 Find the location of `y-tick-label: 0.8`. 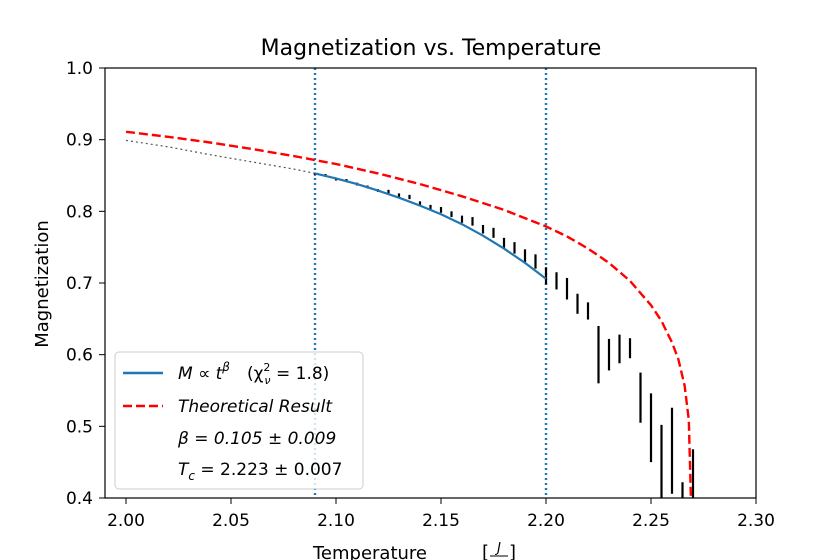

y-tick-label: 0.8 is located at coordinates (79, 212).